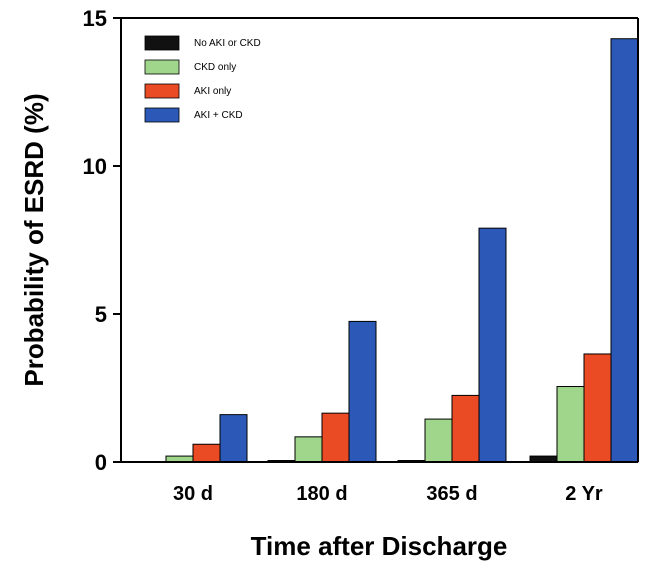 Image resolution: width=647 pixels, height=564 pixels. I want to click on bar-group-180-d, so click(322, 391).